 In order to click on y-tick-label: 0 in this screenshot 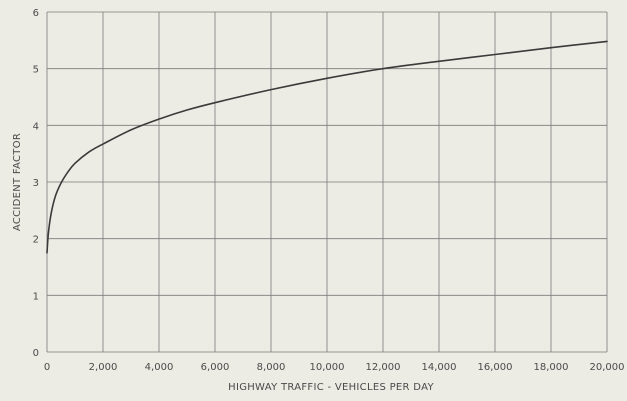, I will do `click(36, 353)`.